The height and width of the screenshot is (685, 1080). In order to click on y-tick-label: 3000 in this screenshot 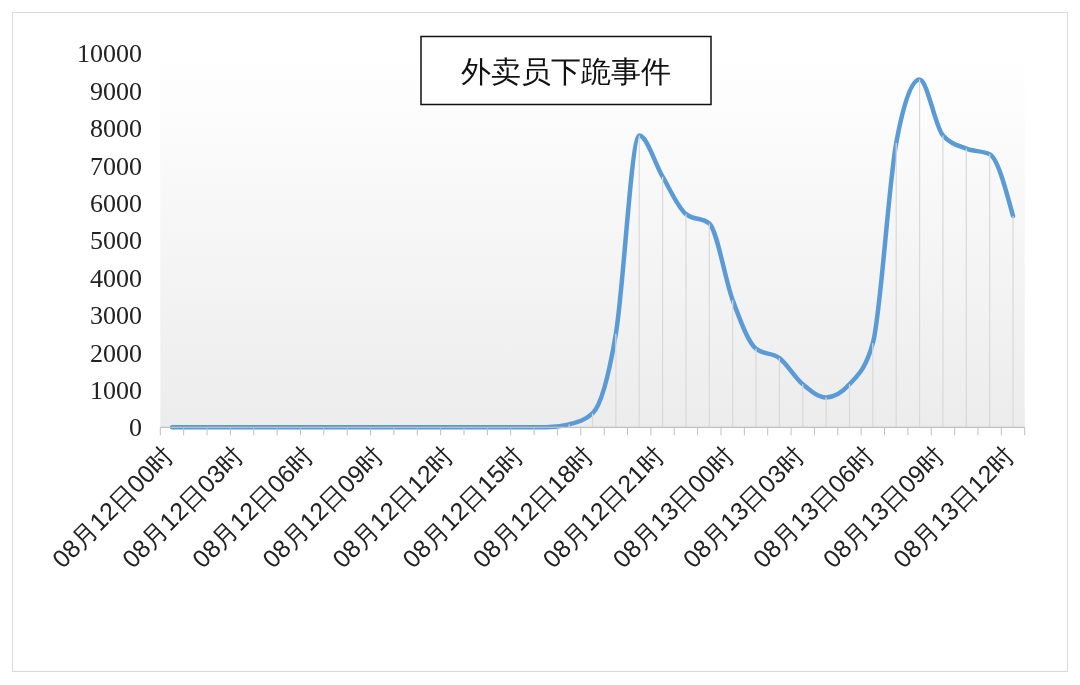, I will do `click(116, 316)`.